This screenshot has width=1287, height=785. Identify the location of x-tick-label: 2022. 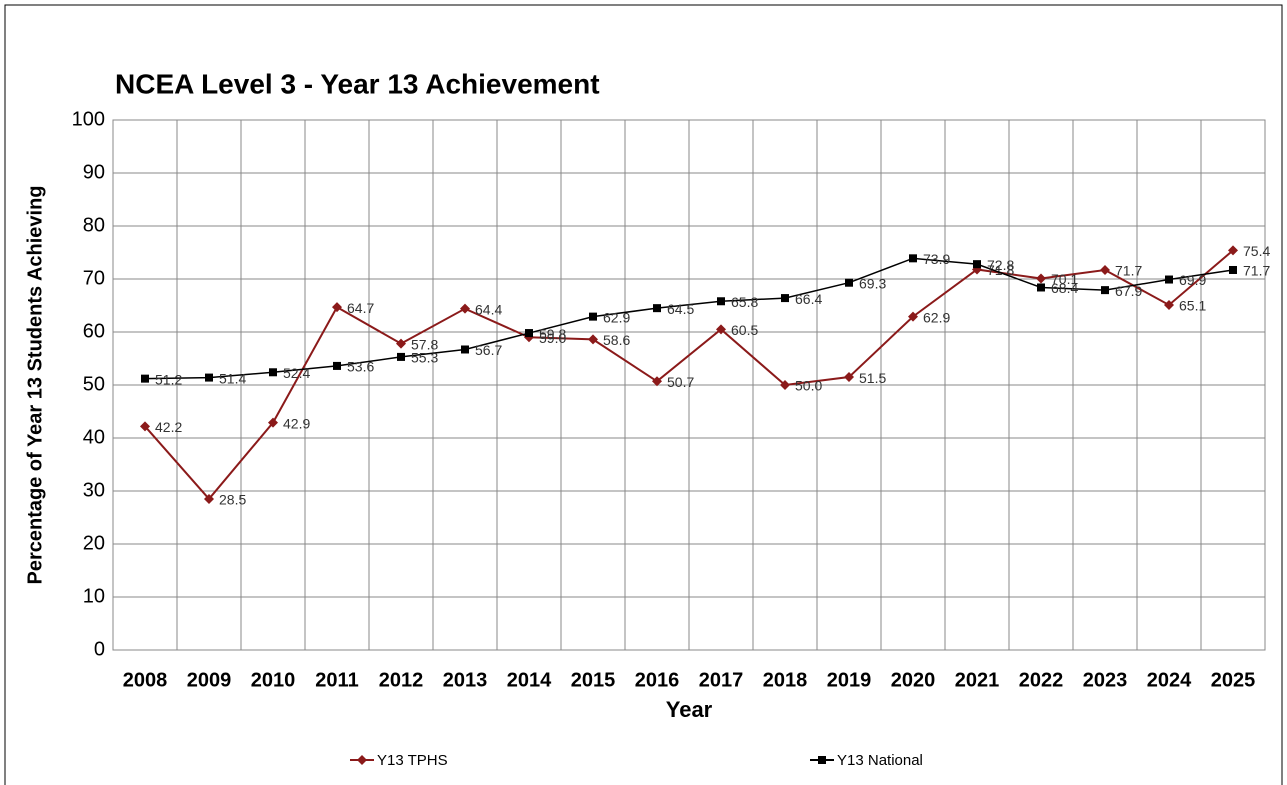
(1041, 680).